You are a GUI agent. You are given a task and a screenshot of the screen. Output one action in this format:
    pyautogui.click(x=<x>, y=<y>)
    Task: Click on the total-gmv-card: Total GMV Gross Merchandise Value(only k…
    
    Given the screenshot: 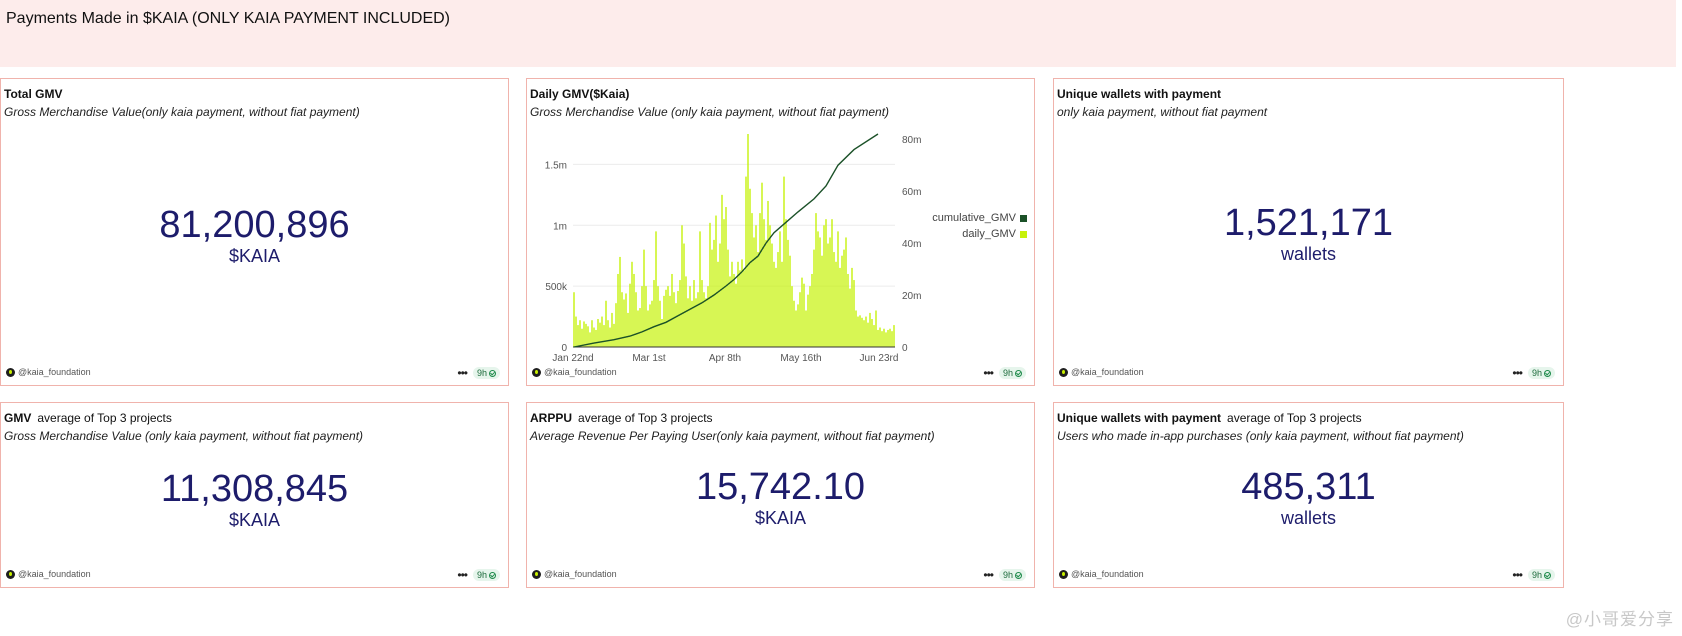 What is the action you would take?
    pyautogui.click(x=254, y=232)
    